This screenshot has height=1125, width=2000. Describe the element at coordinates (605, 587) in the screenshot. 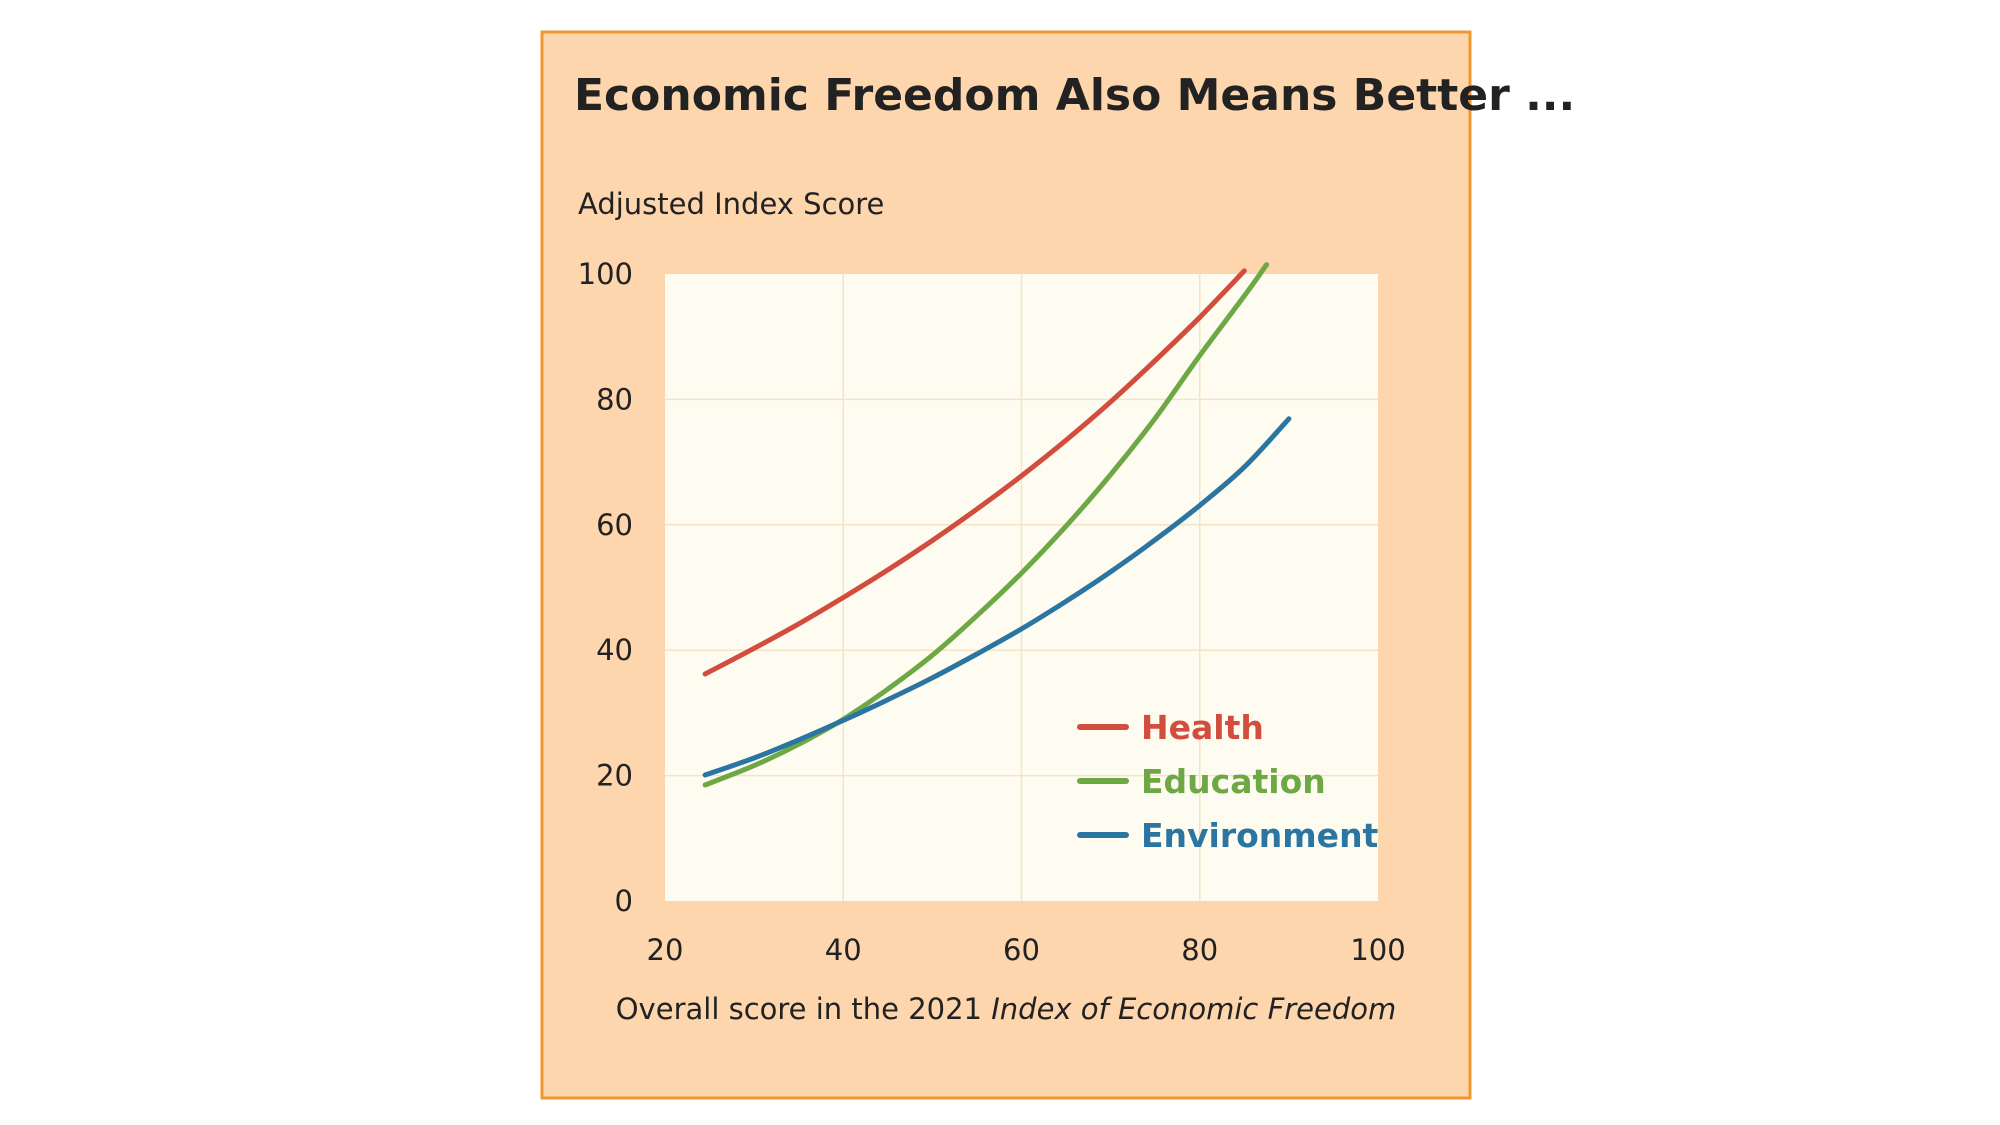

I see `y-axis-ticks: 0 20 40 60 80 100` at that location.